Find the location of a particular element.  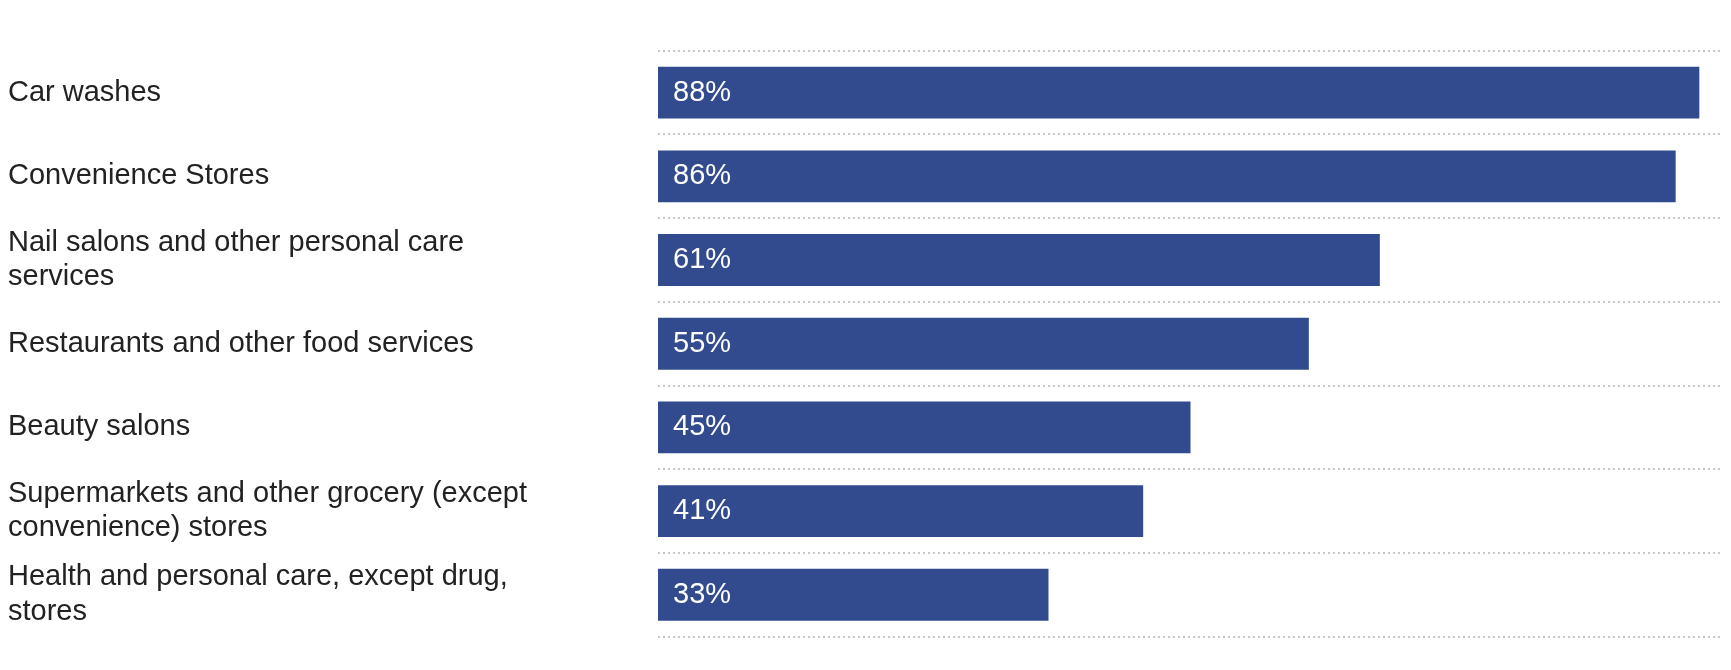

data-label: 55% is located at coordinates (702, 341).